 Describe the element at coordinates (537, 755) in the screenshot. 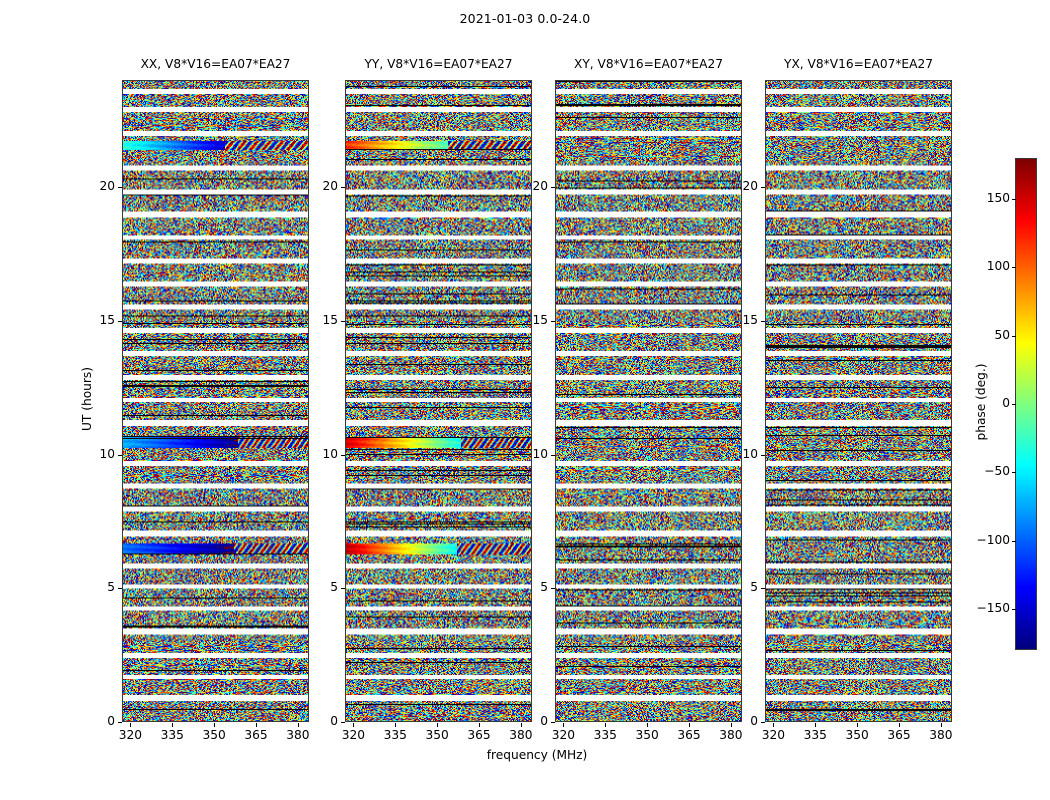

I see `x-axis-label: frequency (MHz)` at that location.